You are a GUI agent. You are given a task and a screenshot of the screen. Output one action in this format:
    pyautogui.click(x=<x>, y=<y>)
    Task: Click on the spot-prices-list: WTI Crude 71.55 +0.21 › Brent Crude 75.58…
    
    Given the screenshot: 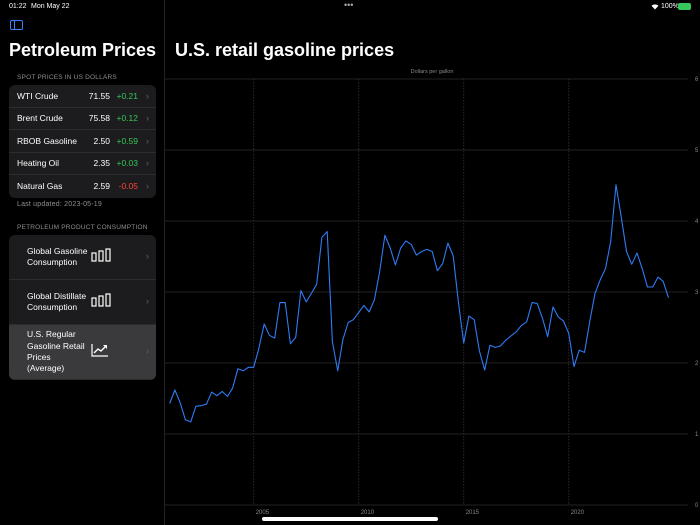 What is the action you would take?
    pyautogui.click(x=82, y=141)
    